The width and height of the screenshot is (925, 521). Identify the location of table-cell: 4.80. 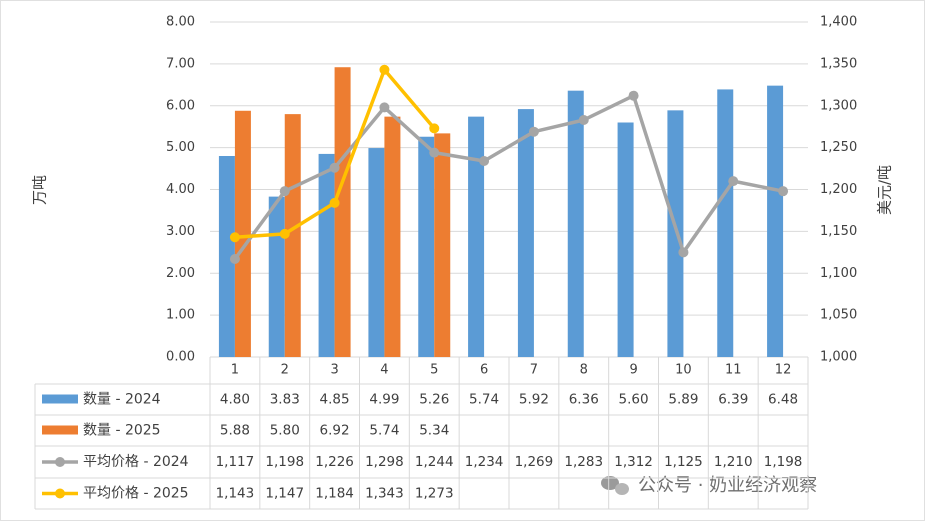
(235, 400).